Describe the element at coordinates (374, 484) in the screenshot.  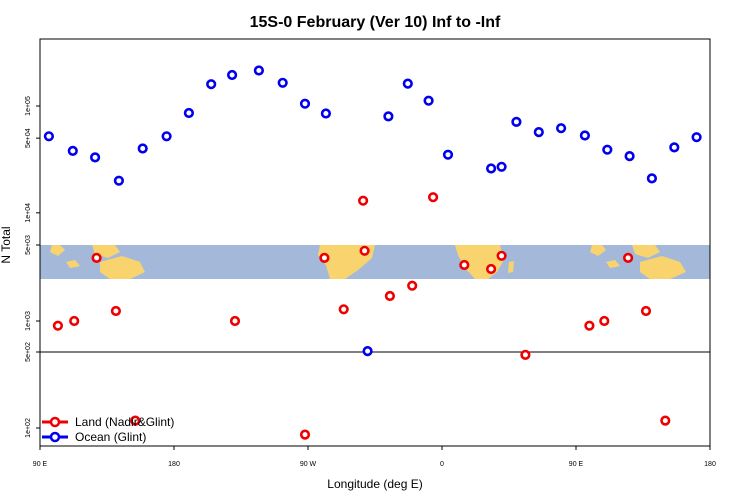
I see `x-axis-label: Longitude (deg E)` at that location.